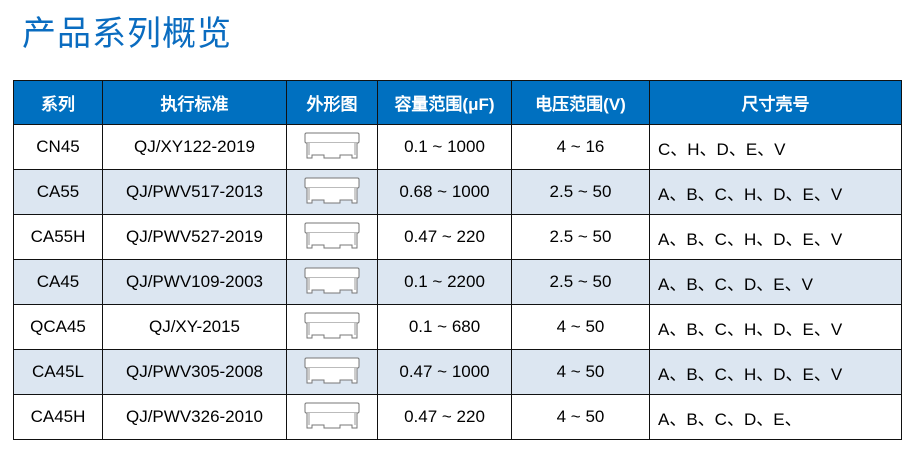 Image resolution: width=916 pixels, height=457 pixels. Describe the element at coordinates (58, 147) in the screenshot. I see `series-cell: CN45` at that location.